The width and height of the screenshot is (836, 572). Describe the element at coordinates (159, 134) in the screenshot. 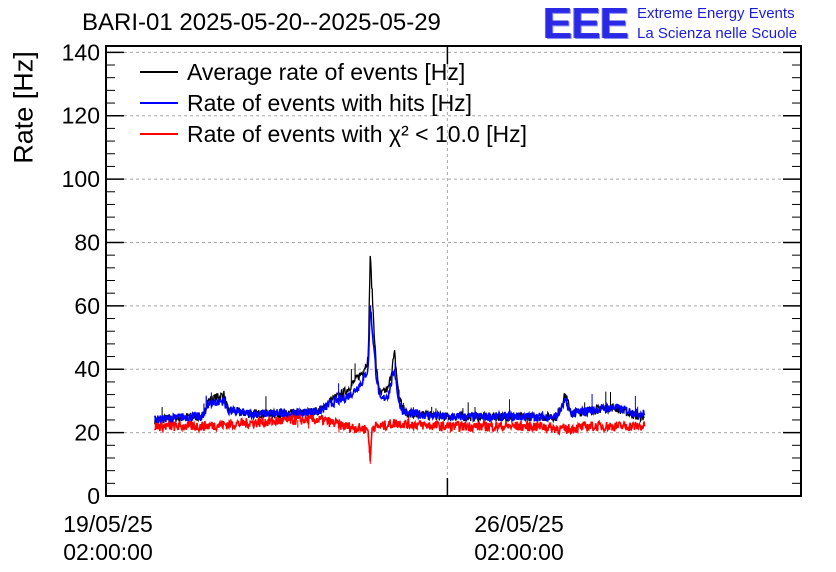

I see `legend-swatch-chi2` at that location.